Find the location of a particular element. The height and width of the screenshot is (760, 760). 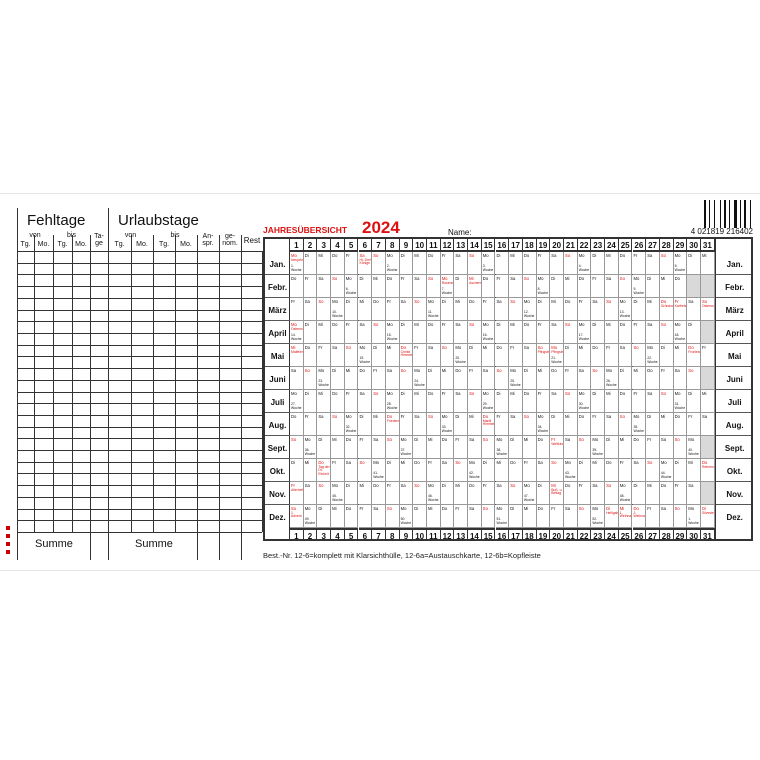

month-label-left: März is located at coordinates (277, 310).